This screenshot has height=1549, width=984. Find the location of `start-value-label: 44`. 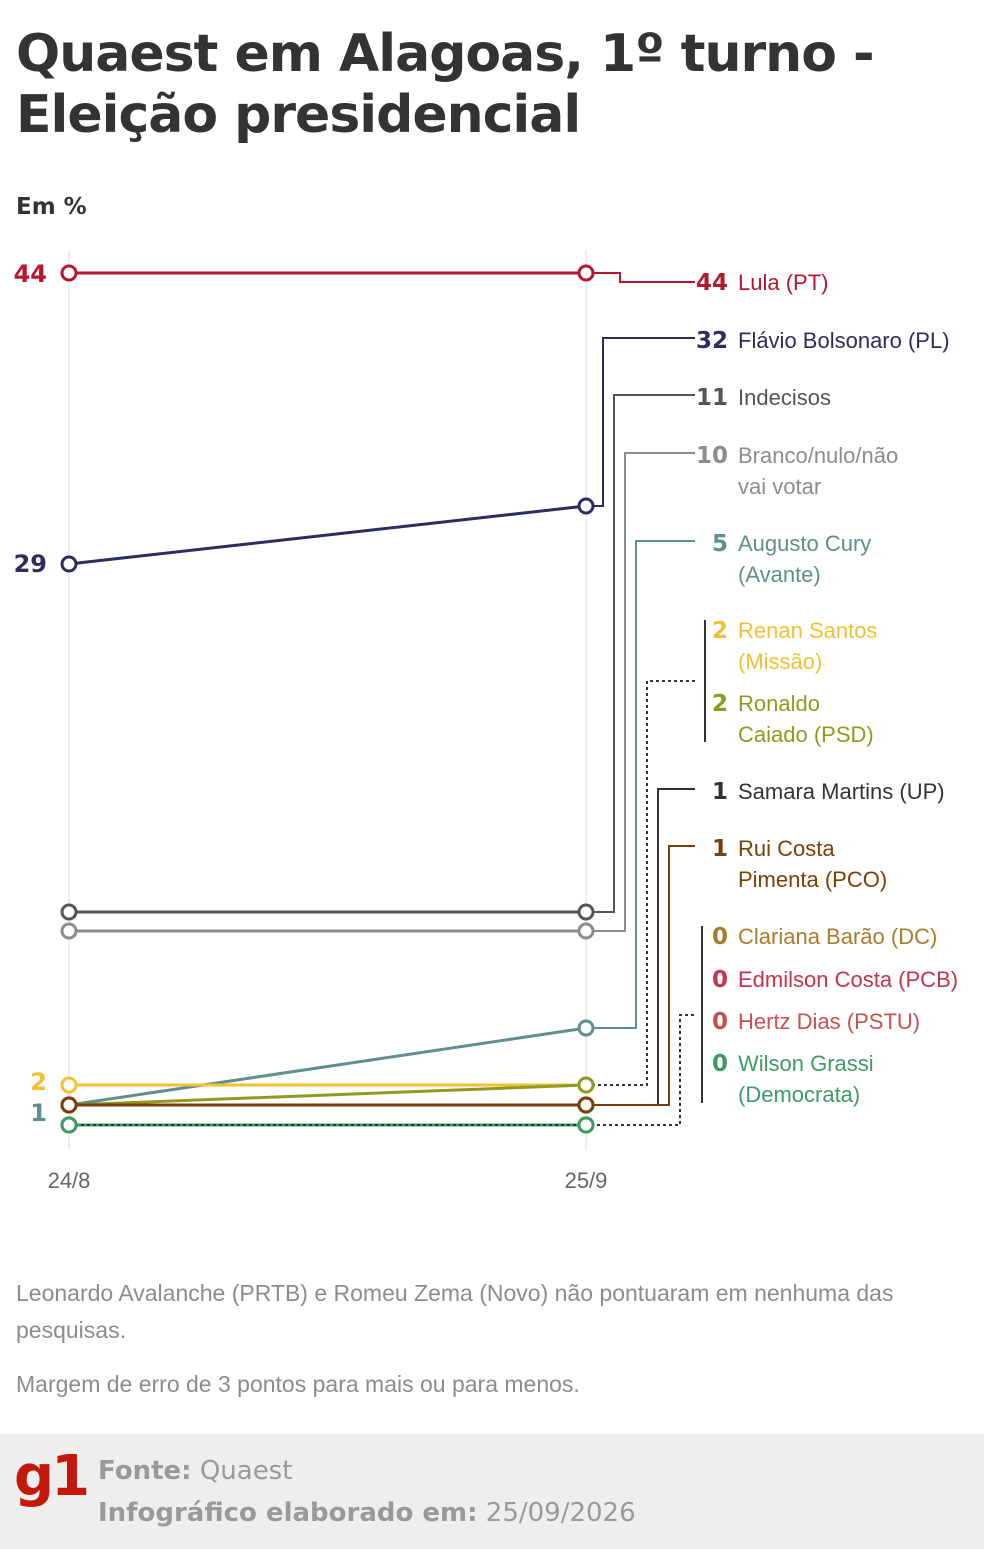

start-value-label: 44 is located at coordinates (30, 274).